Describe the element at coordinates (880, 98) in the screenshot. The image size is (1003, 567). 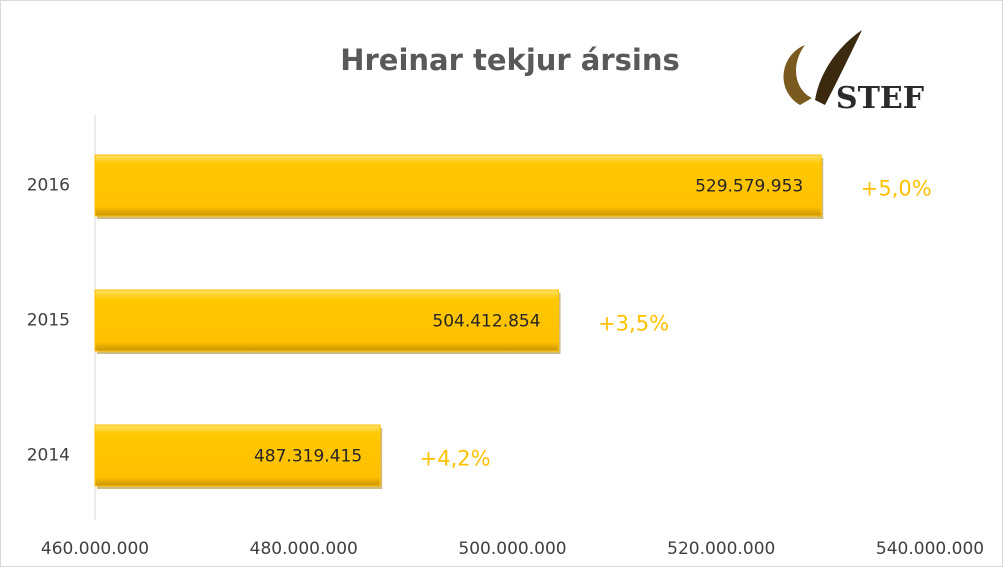
I see `logo-text: STEF` at that location.